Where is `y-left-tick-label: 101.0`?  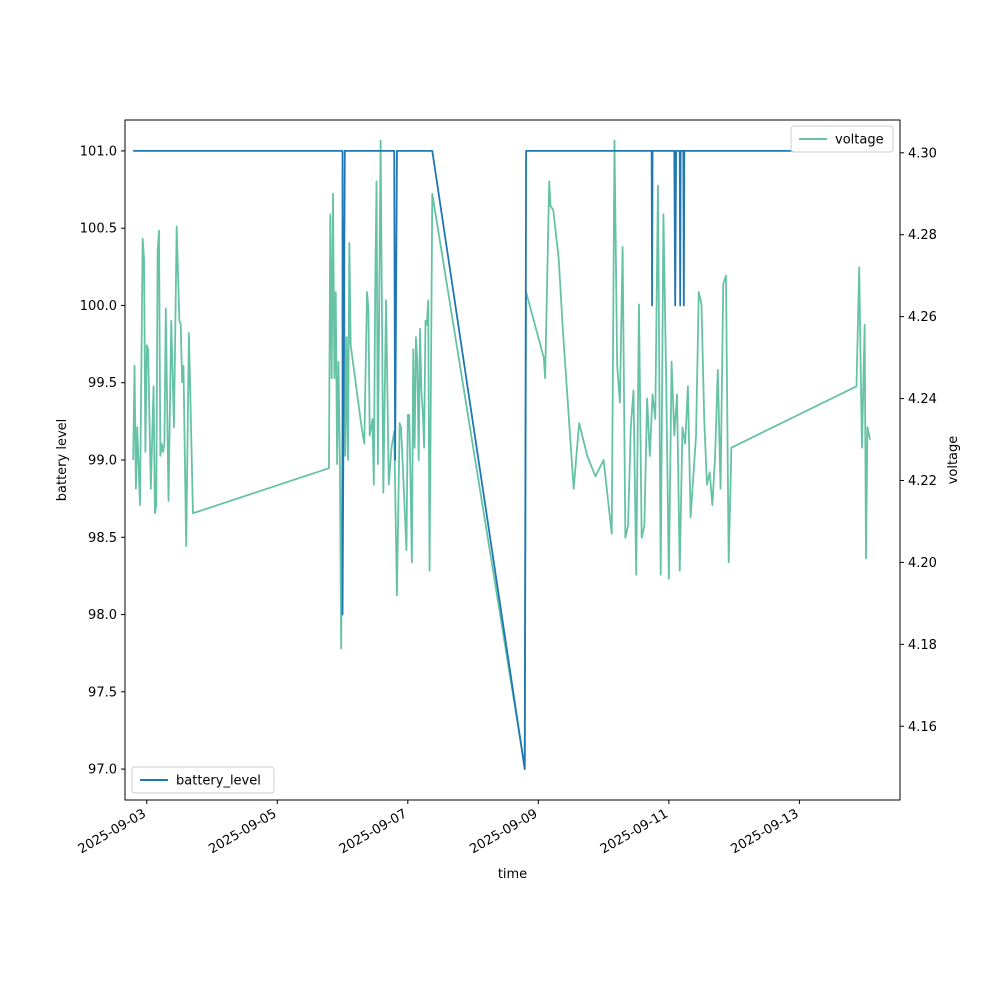 y-left-tick-label: 101.0 is located at coordinates (98, 151).